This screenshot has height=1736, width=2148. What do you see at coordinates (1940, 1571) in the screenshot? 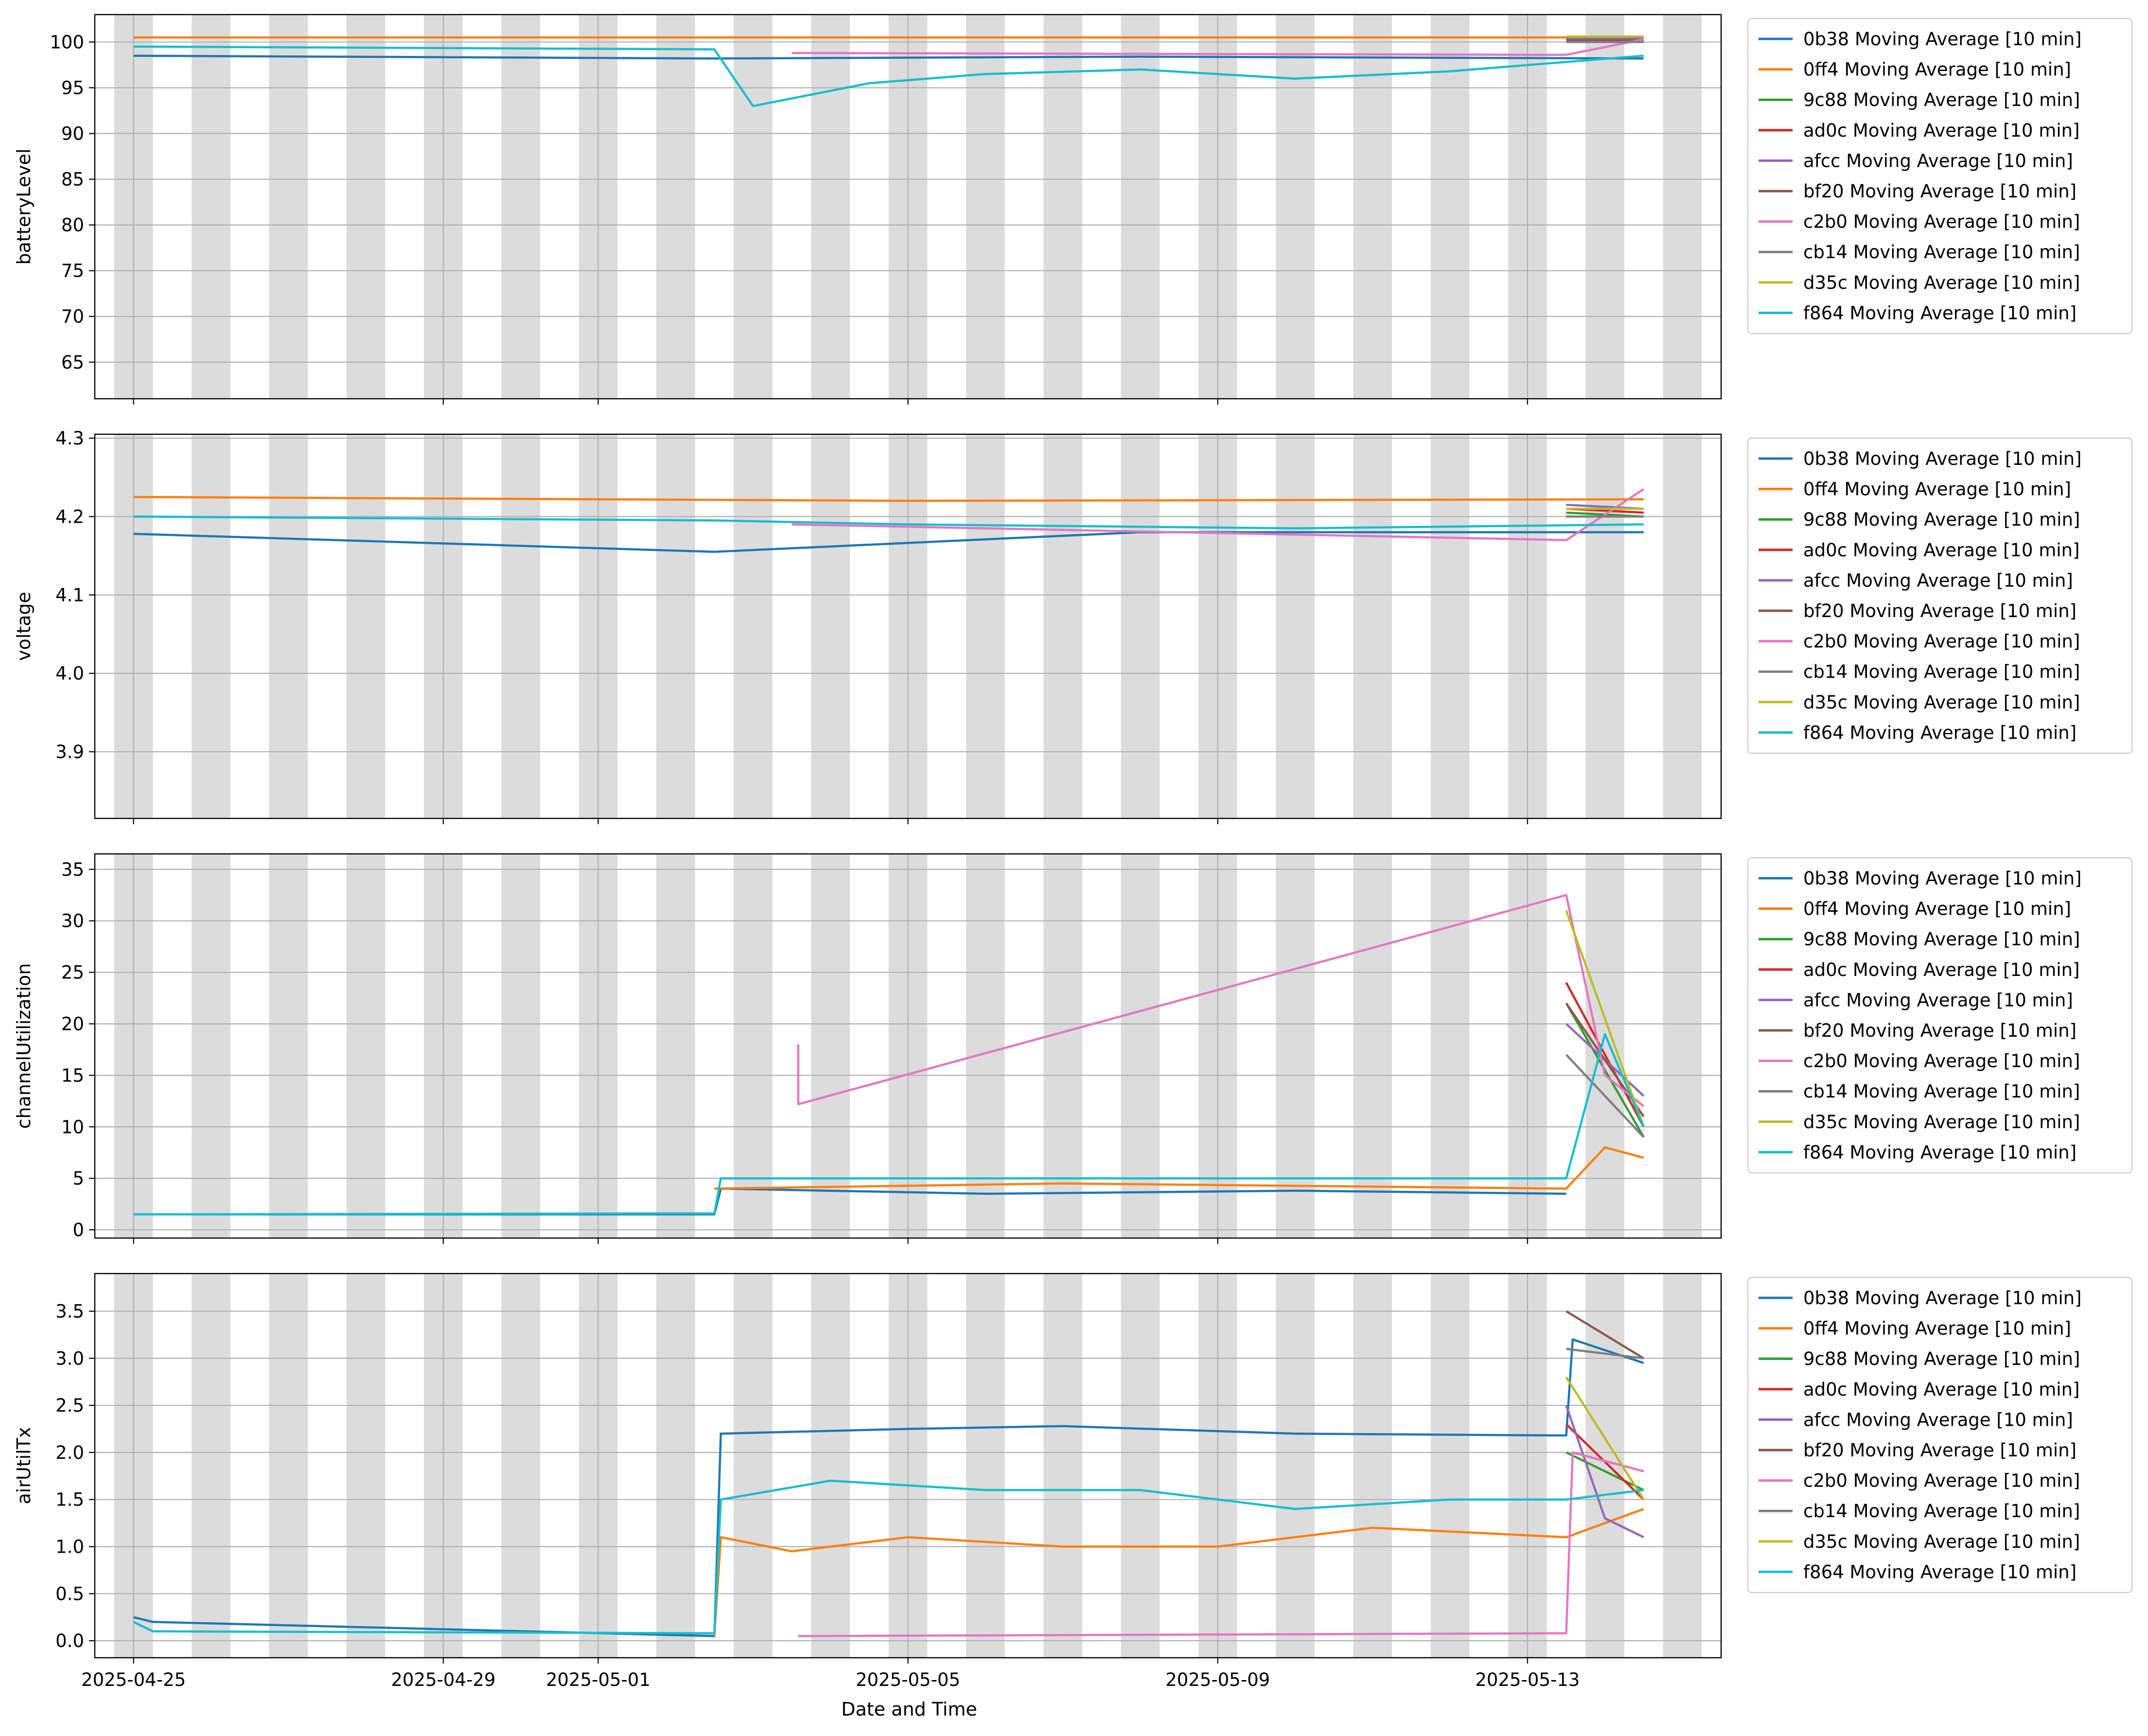
I see `legend-entry: f864 Moving Average [10 min]` at bounding box center [1940, 1571].